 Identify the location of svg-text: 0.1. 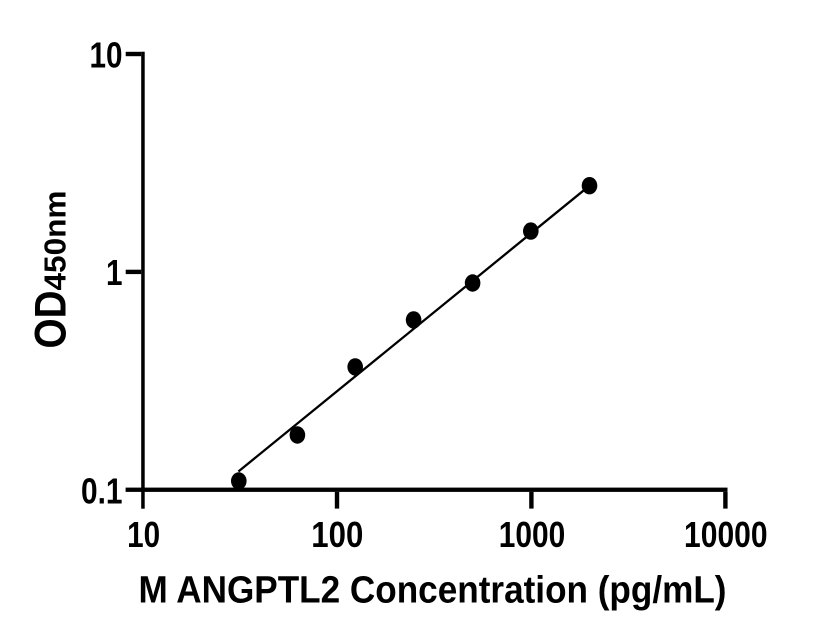
(102, 490).